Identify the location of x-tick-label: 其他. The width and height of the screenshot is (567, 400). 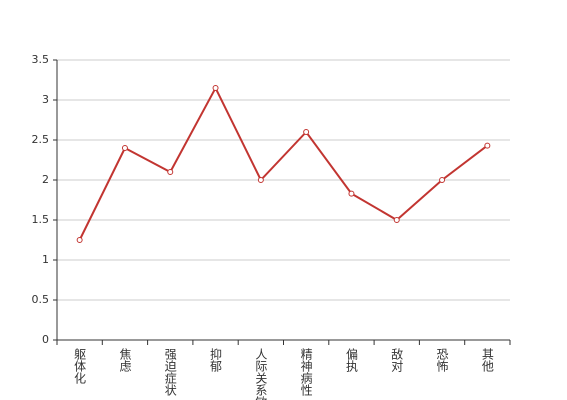
(487, 360).